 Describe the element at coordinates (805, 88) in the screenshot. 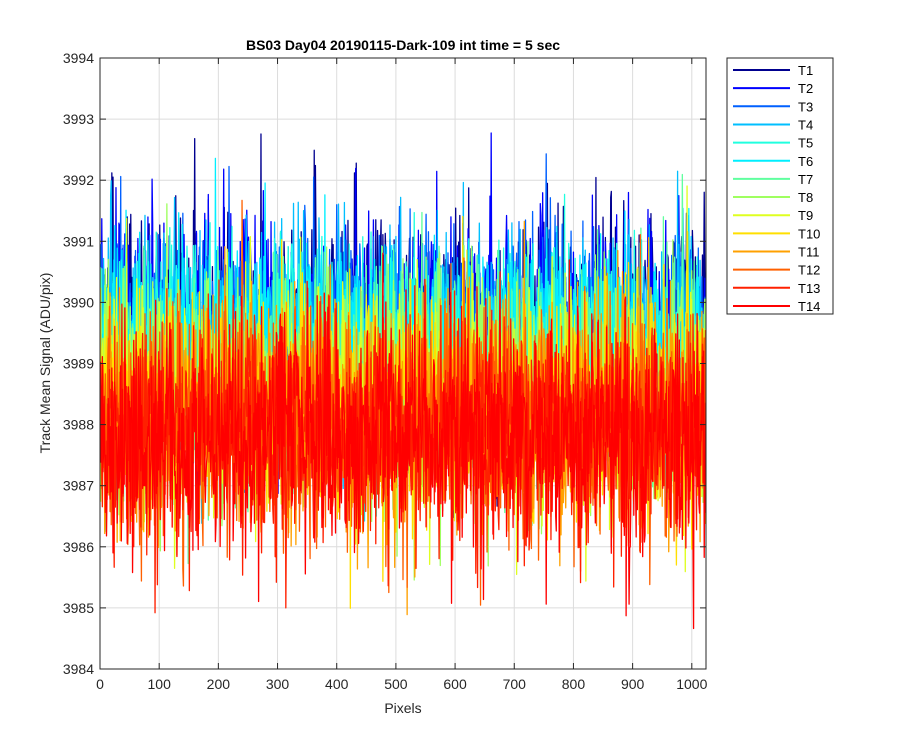

I see `legend-label-t2: T2` at that location.